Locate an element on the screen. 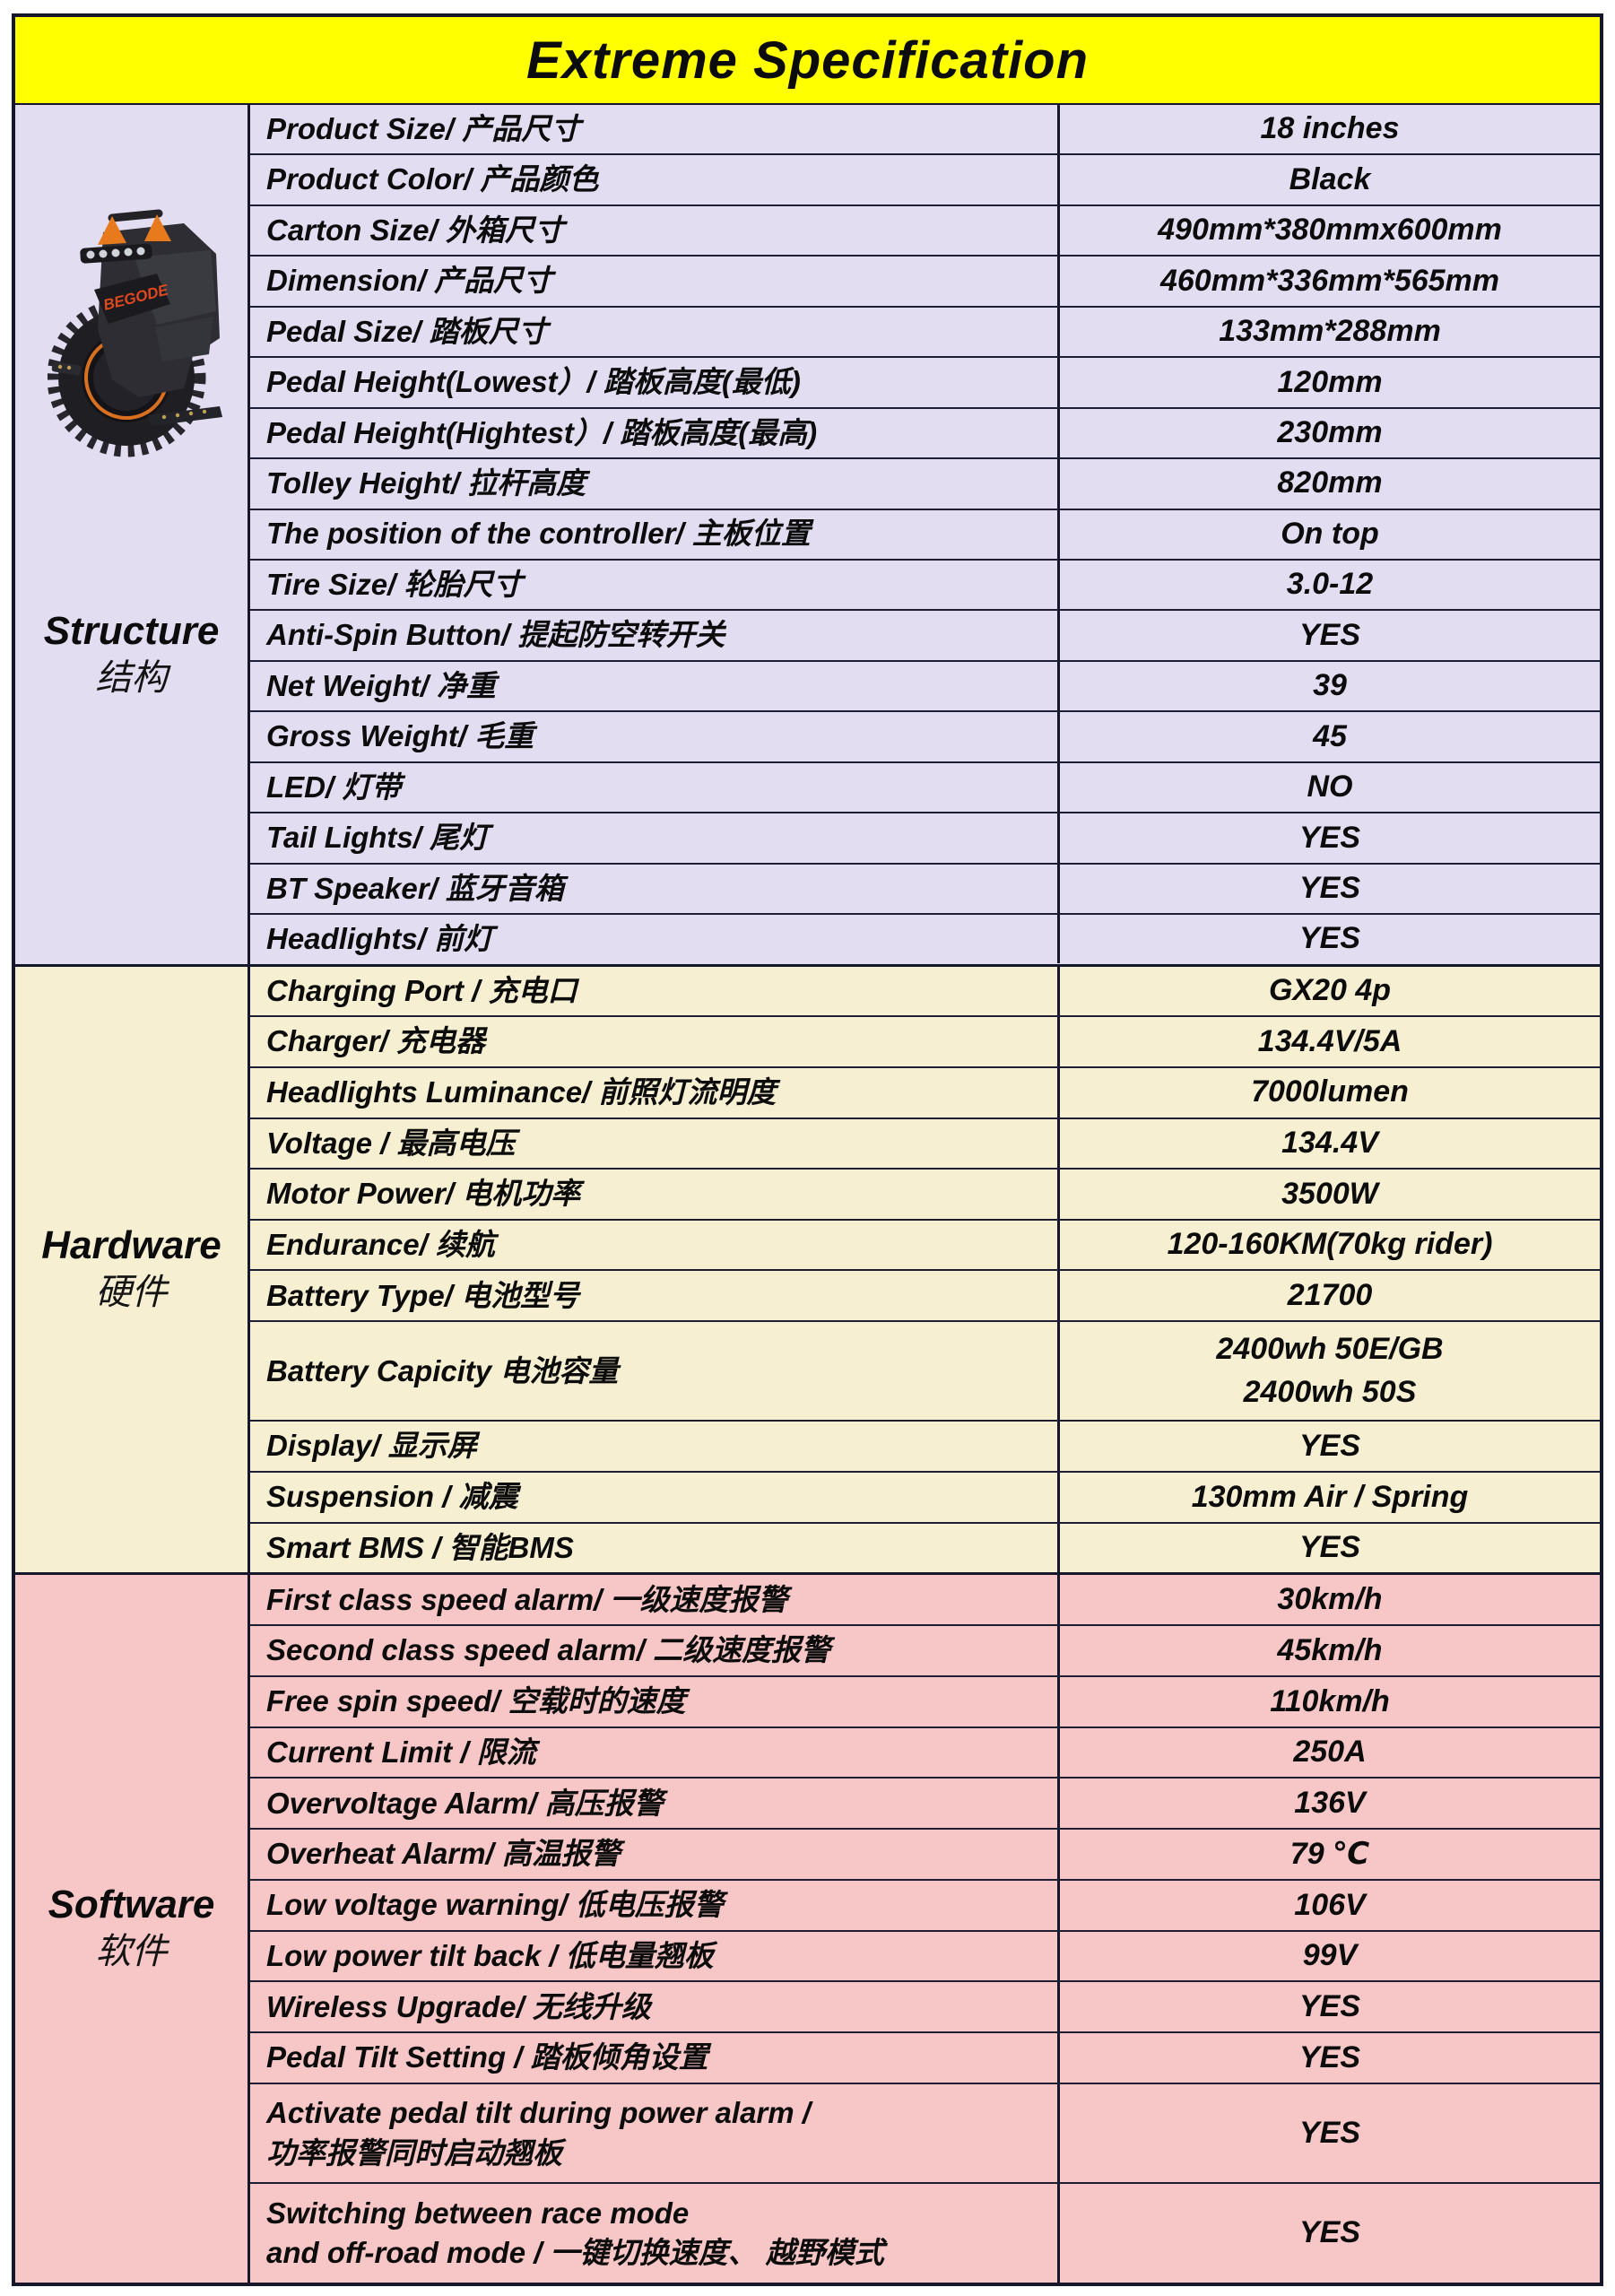 Image resolution: width=1615 pixels, height=2296 pixels. section-label-cell-software: Software 软件 is located at coordinates (132, 1929).